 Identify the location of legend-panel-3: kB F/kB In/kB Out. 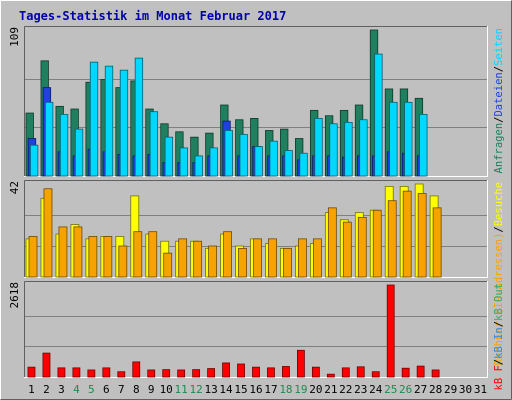
(499, 337).